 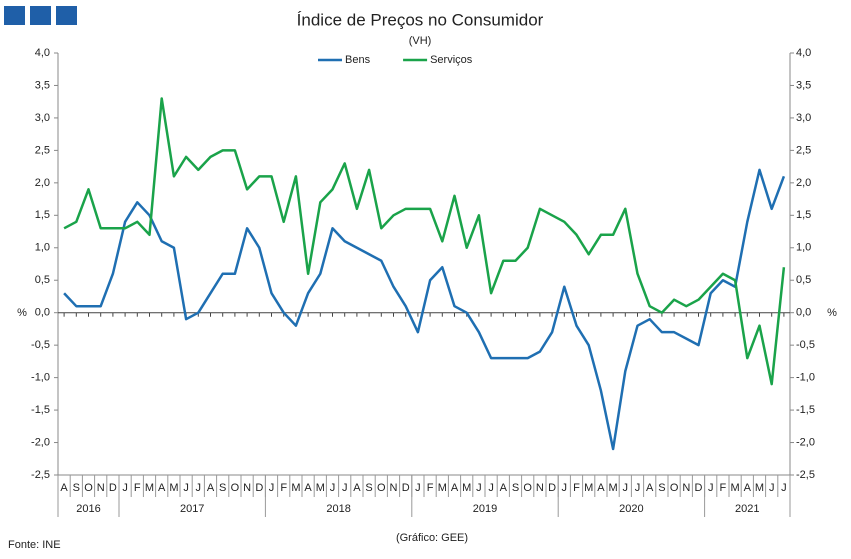 What do you see at coordinates (40, 442) in the screenshot?
I see `y-tick-label: -2,0` at bounding box center [40, 442].